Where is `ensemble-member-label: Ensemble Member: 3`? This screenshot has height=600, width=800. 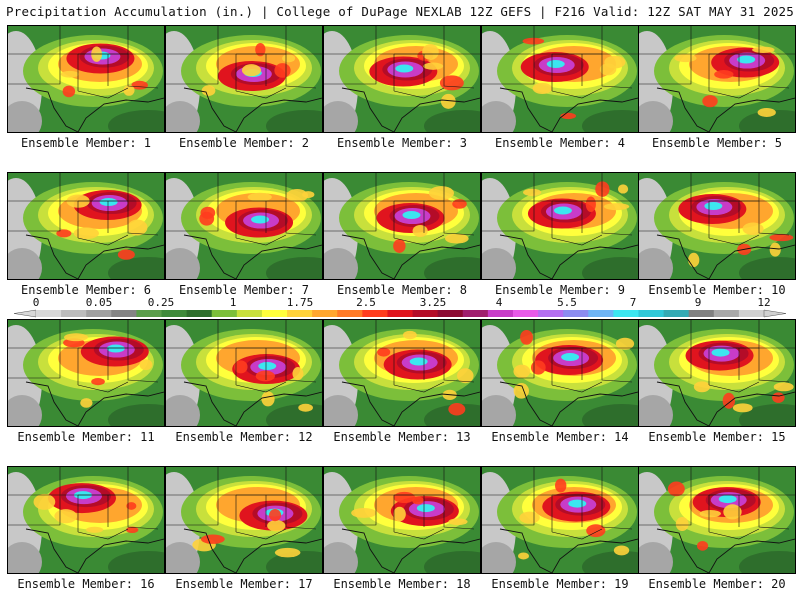
ensemble-member-label: Ensemble Member: 3 is located at coordinates (402, 143).